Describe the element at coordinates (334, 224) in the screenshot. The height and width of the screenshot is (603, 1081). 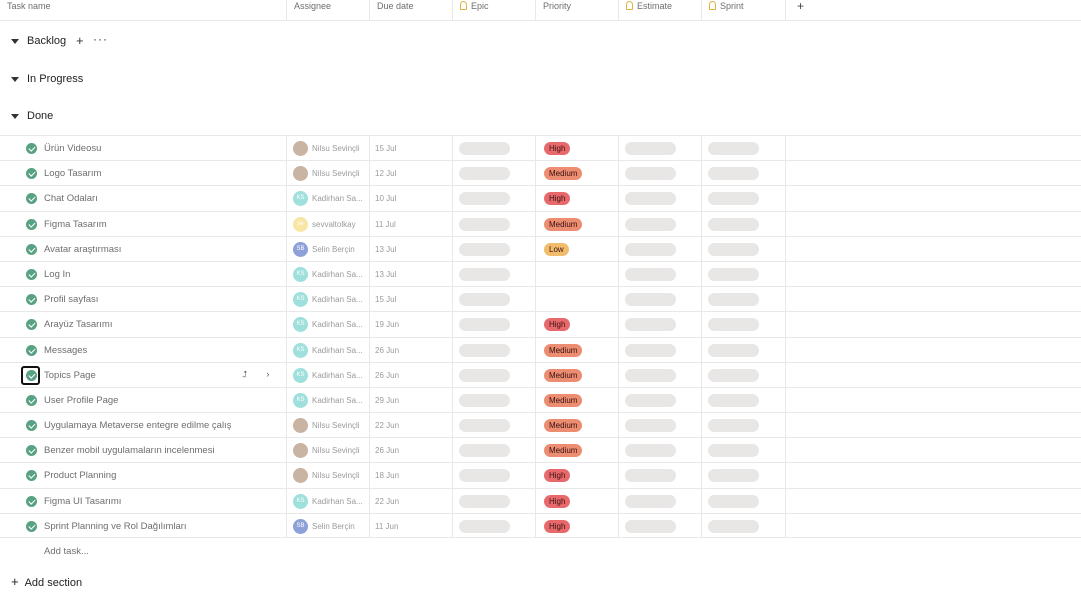
I see `assignee-name: sevvaltolkay` at that location.